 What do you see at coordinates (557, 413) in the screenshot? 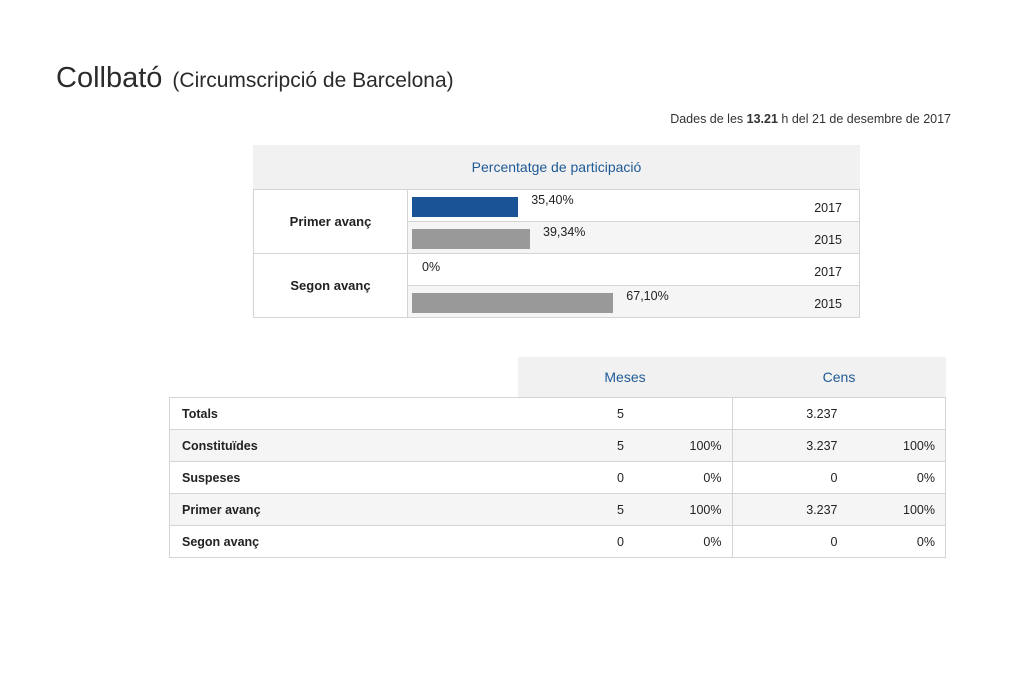
I see `table-row: Totals 5 3.237` at bounding box center [557, 413].